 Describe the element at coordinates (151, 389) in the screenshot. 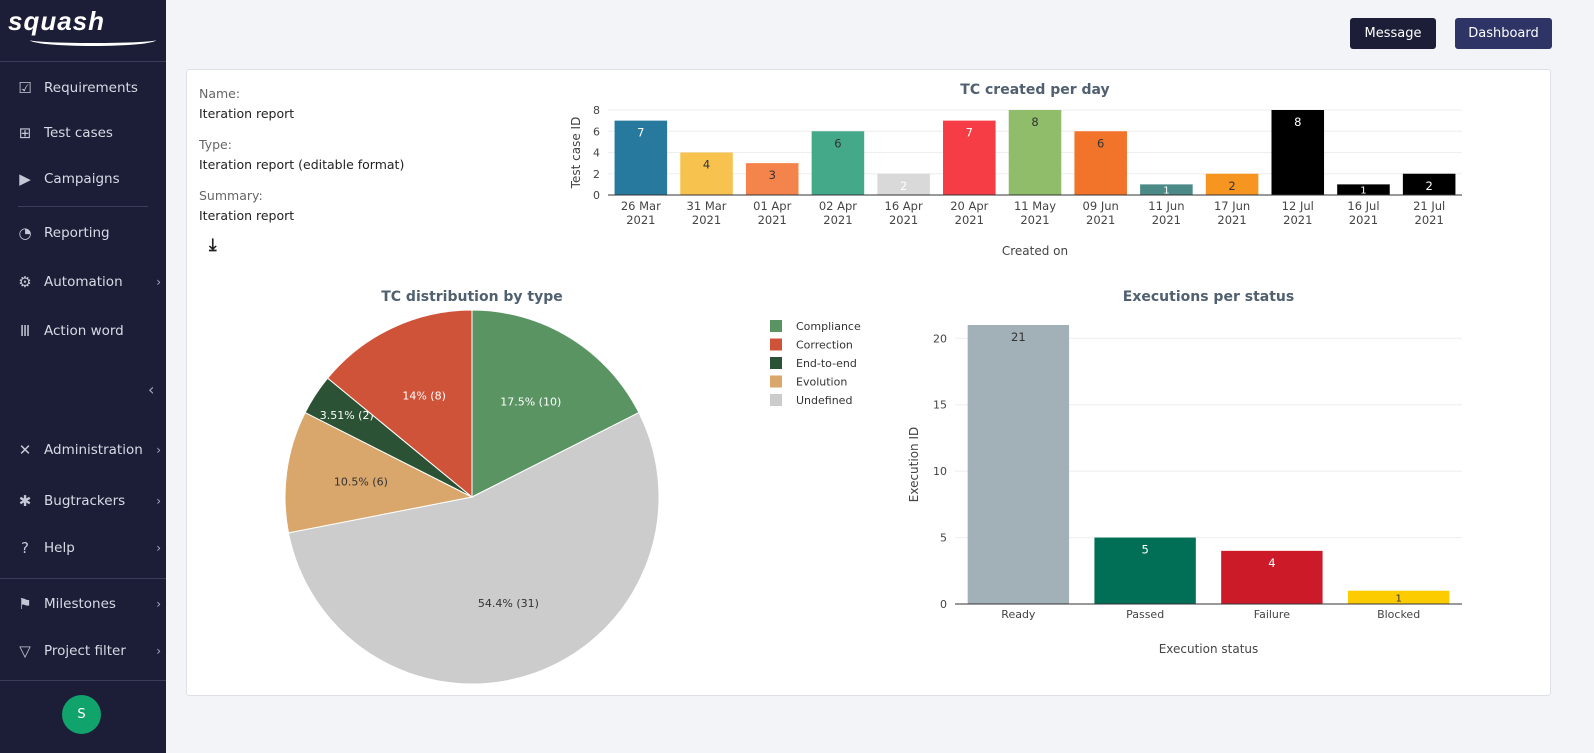

I see `collapse-sidebar-icon: ‹` at that location.